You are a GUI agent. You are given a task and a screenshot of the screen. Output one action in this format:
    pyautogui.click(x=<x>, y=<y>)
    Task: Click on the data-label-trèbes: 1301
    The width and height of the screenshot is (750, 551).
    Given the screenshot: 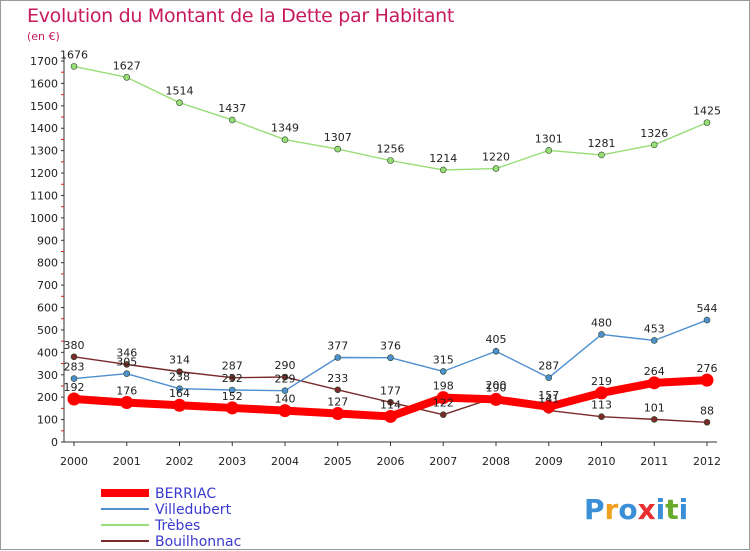 What is the action you would take?
    pyautogui.click(x=549, y=138)
    